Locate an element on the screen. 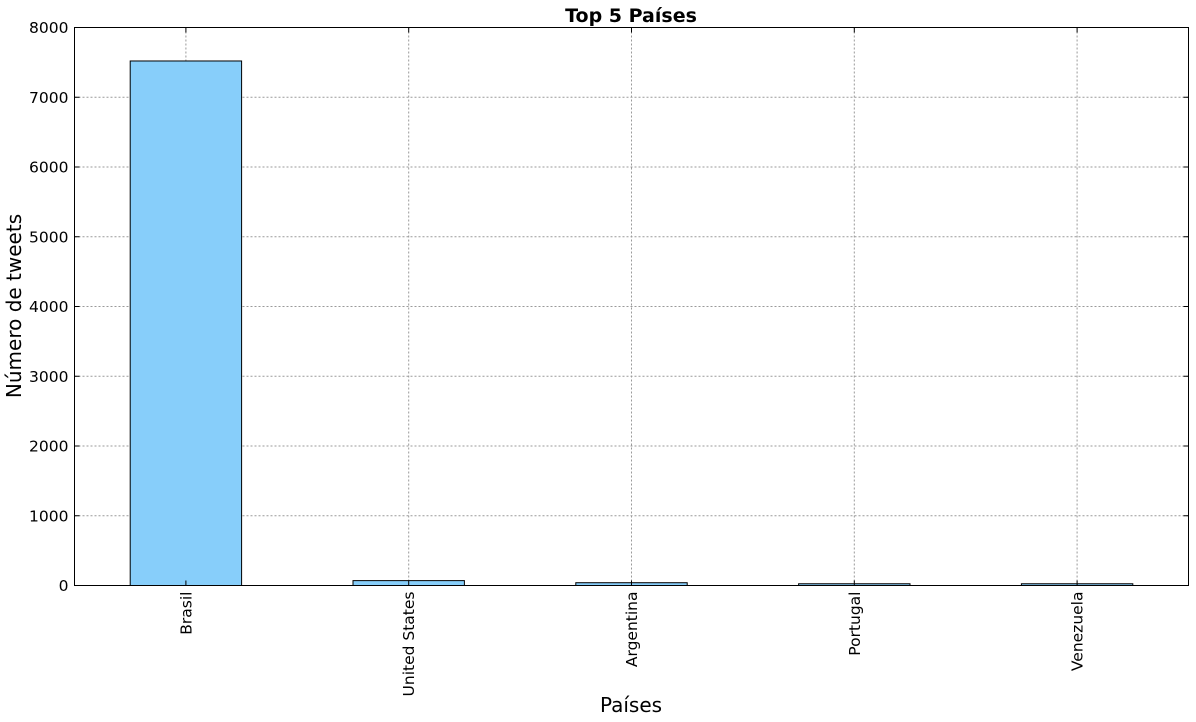 The height and width of the screenshot is (722, 1196). y-tick-label: 3000 is located at coordinates (48, 377).